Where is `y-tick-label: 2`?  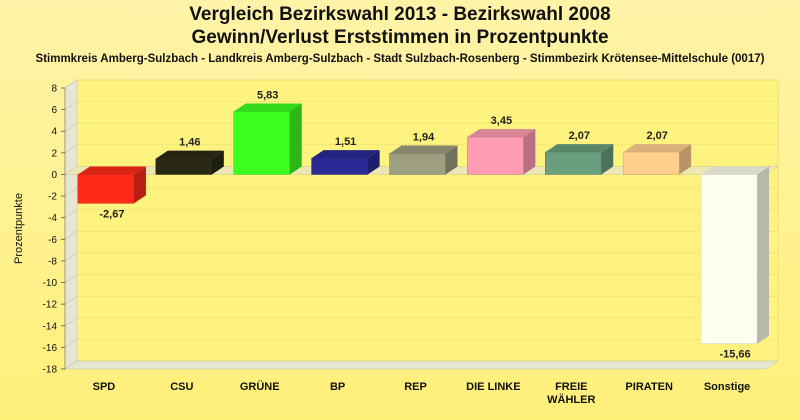 y-tick-label: 2 is located at coordinates (54, 153).